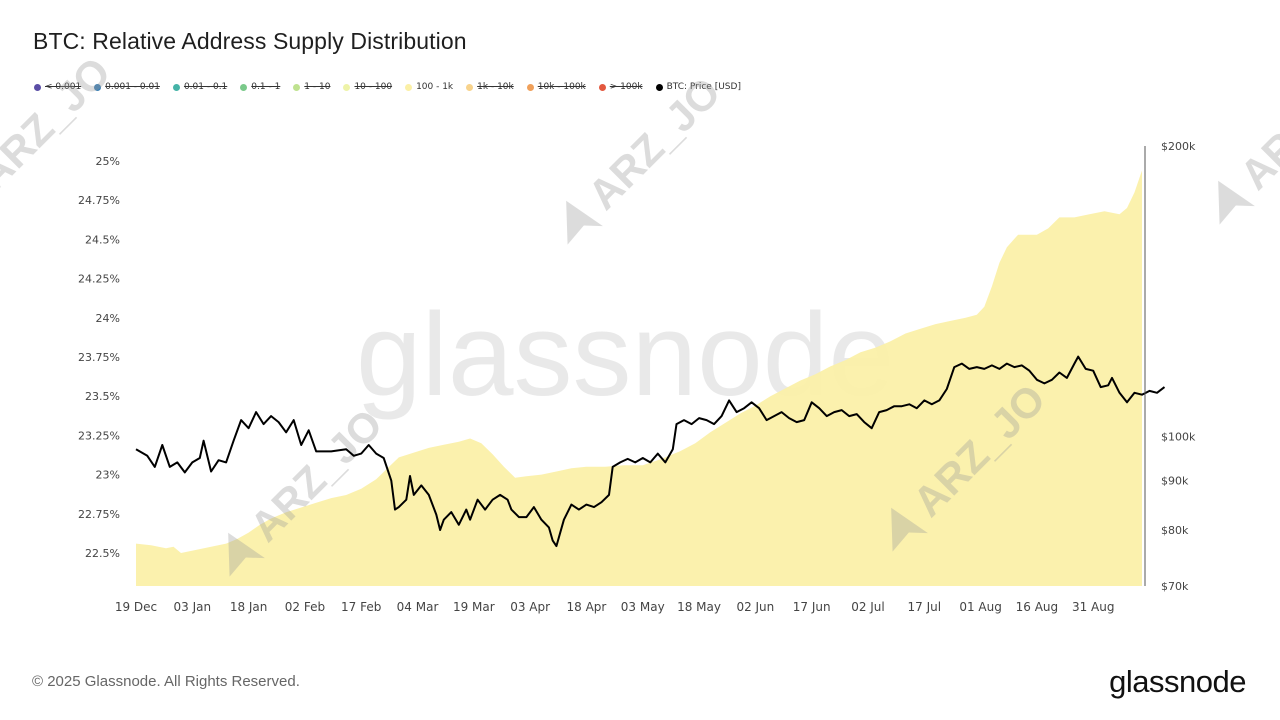 This screenshot has width=1280, height=720. I want to click on right-axis-tick-label: $90k, so click(1175, 481).